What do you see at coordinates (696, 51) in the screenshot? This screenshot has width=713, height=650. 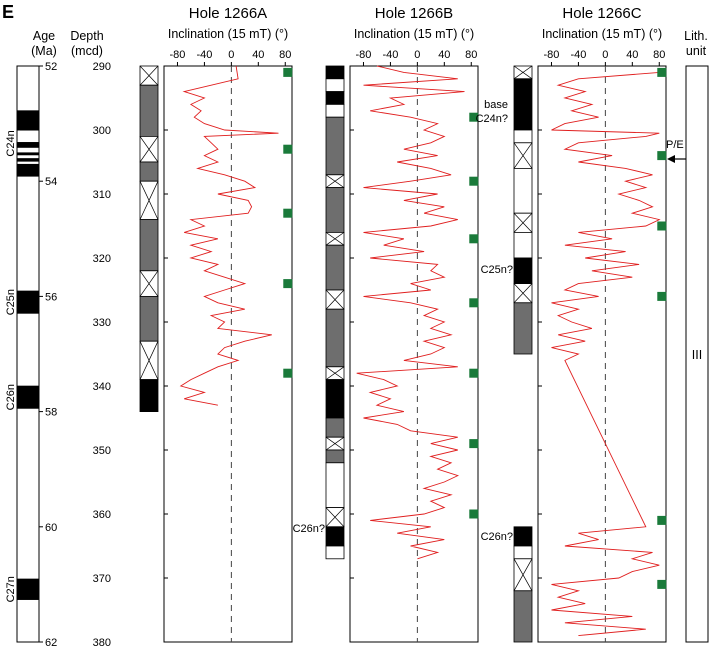 I see `lith-header-2: unit` at bounding box center [696, 51].